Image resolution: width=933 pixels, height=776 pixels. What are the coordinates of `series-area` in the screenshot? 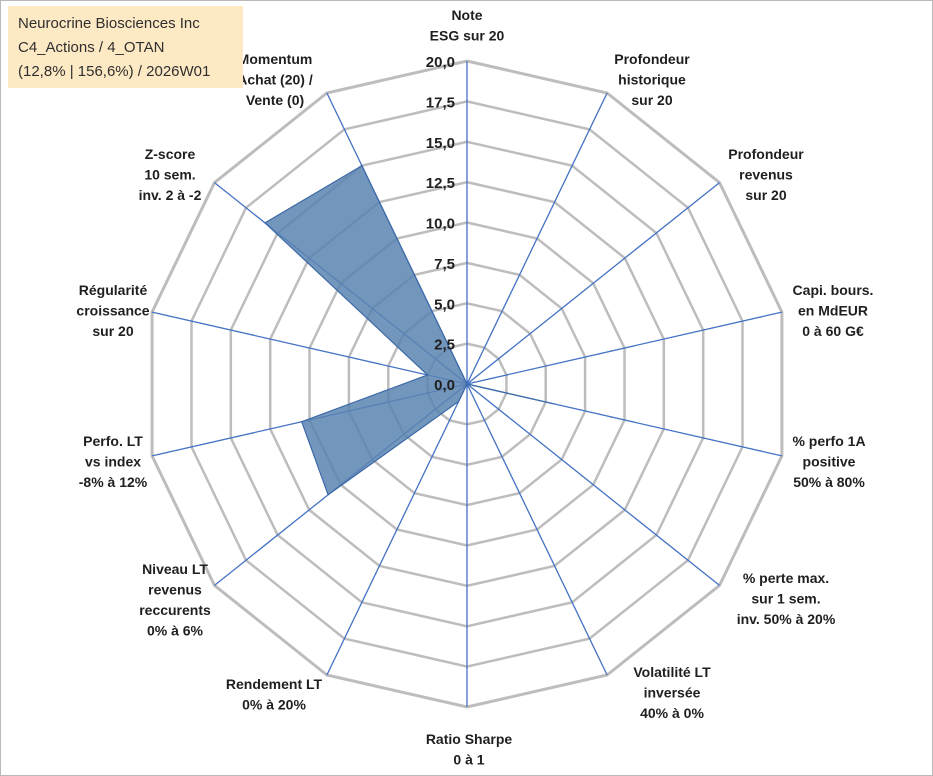 It's located at (409, 330).